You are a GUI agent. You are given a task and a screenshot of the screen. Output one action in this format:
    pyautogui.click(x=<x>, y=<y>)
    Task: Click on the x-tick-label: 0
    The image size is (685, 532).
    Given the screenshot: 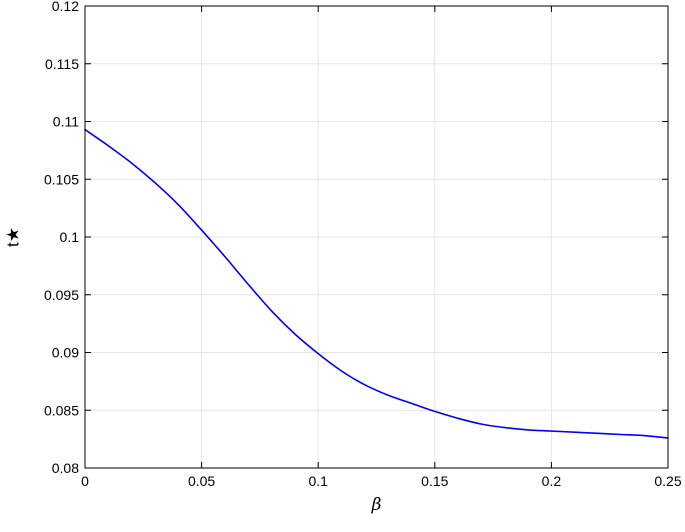 What is the action you would take?
    pyautogui.click(x=85, y=481)
    